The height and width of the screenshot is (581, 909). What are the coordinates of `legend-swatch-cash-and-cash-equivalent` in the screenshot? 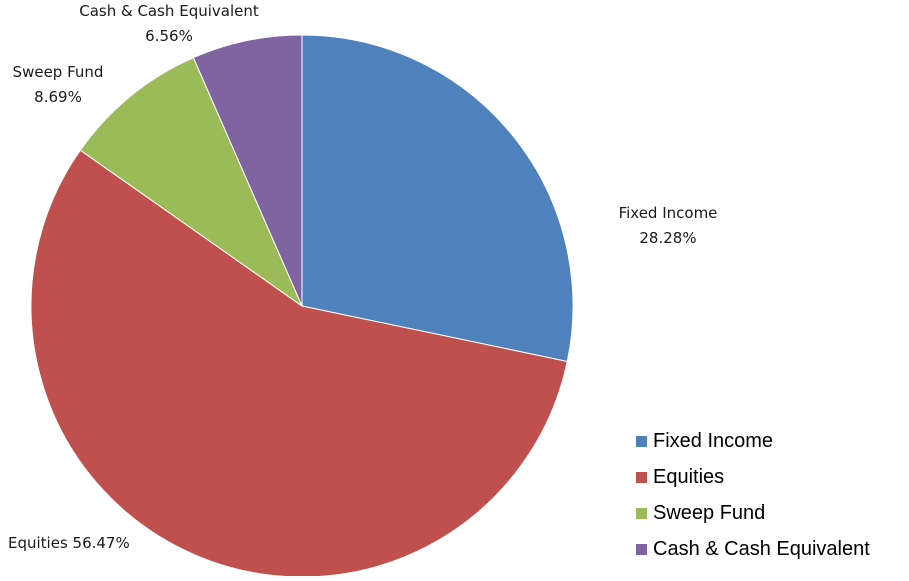 It's located at (641, 549).